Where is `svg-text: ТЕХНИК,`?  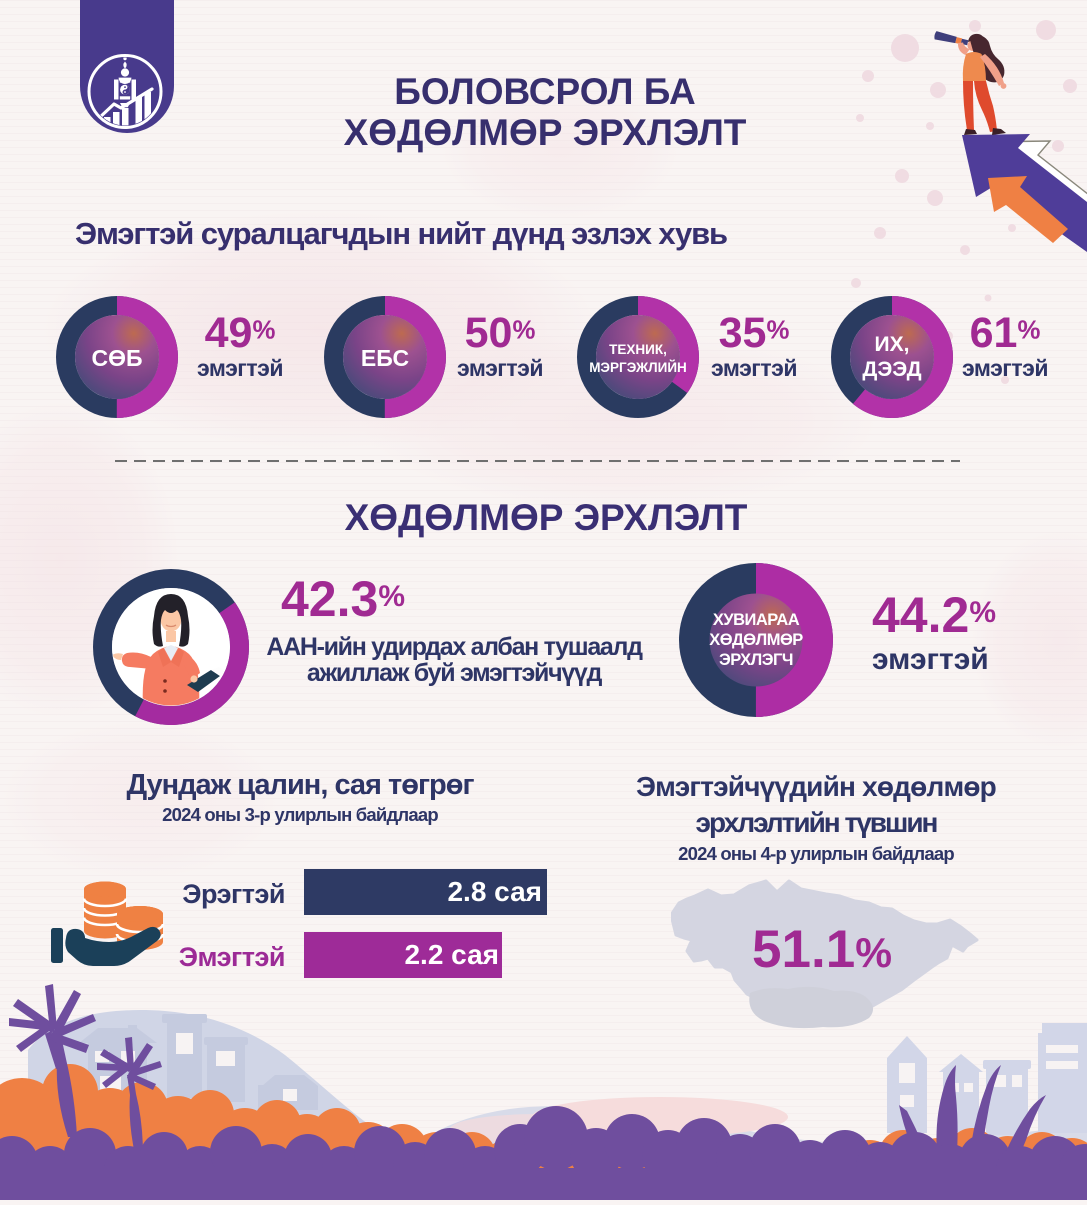 svg-text: ТЕХНИК, is located at coordinates (638, 349).